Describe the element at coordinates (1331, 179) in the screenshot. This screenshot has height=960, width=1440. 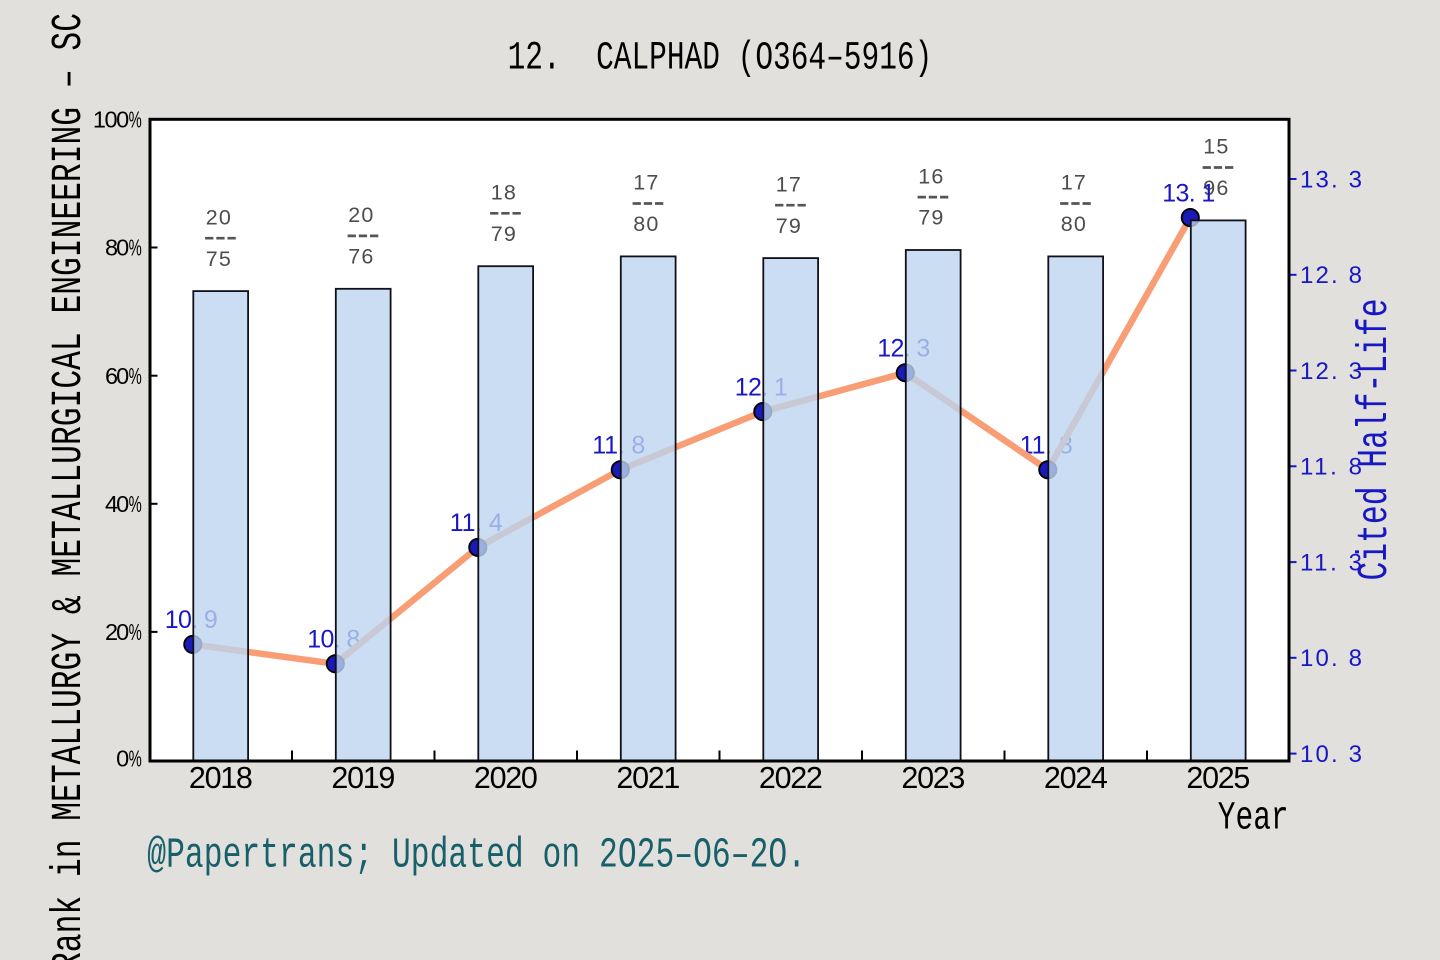
I see `svg-text: 13. 3` at that location.